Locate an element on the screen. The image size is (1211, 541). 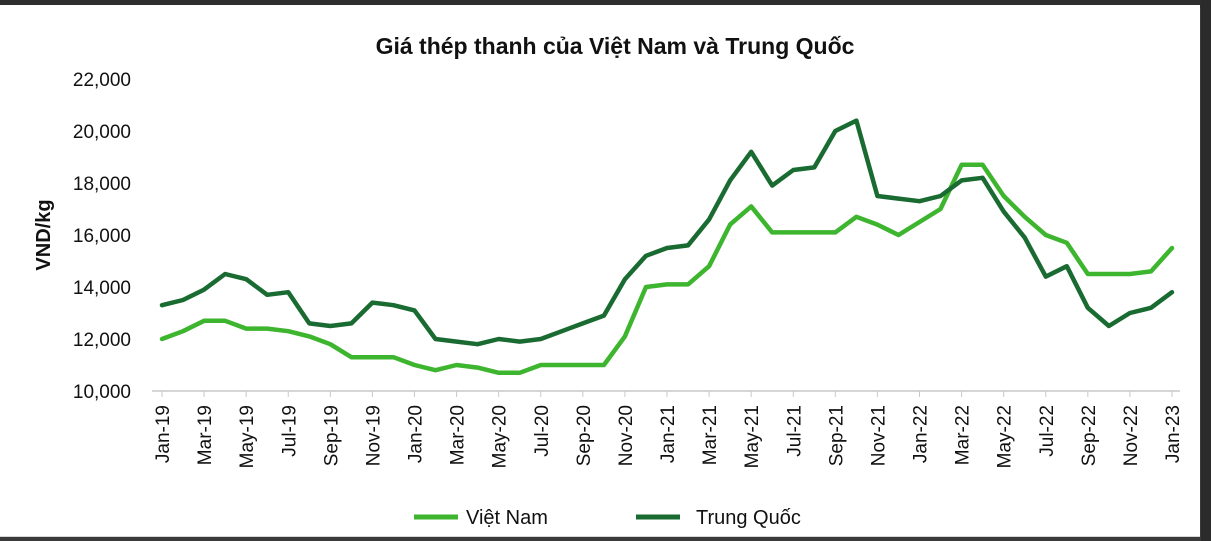
legend-label: Trung Quốc is located at coordinates (748, 518).